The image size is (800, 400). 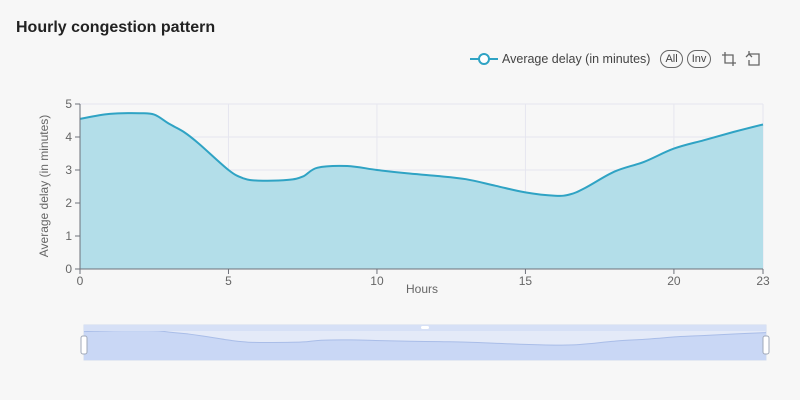 I want to click on legend-select-all-button: All, so click(x=671, y=59).